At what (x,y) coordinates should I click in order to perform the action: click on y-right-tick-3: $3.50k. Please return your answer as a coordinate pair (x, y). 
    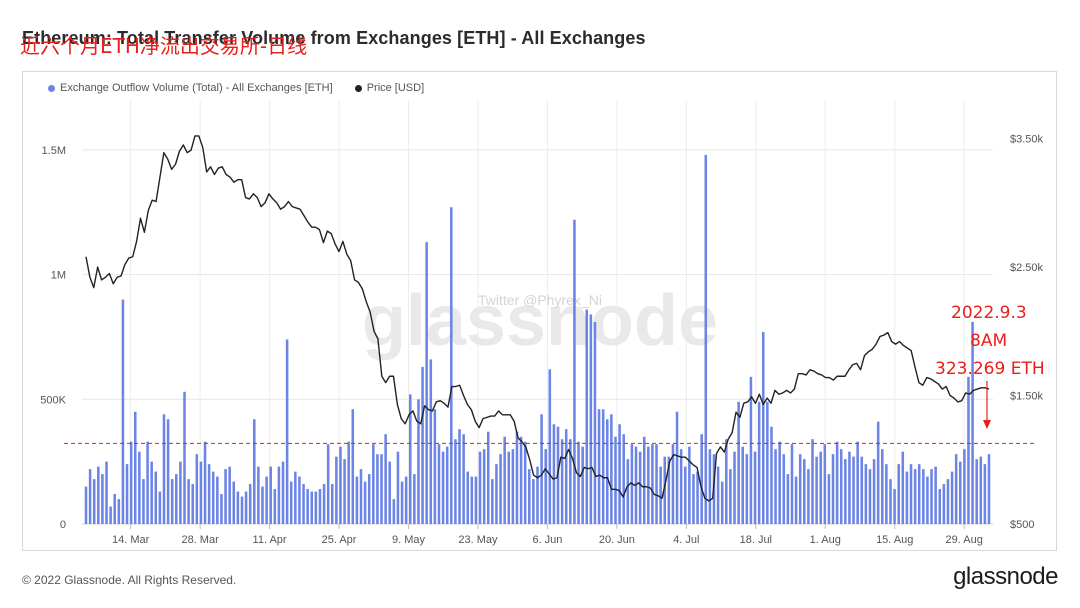
    Looking at the image, I should click on (1027, 140).